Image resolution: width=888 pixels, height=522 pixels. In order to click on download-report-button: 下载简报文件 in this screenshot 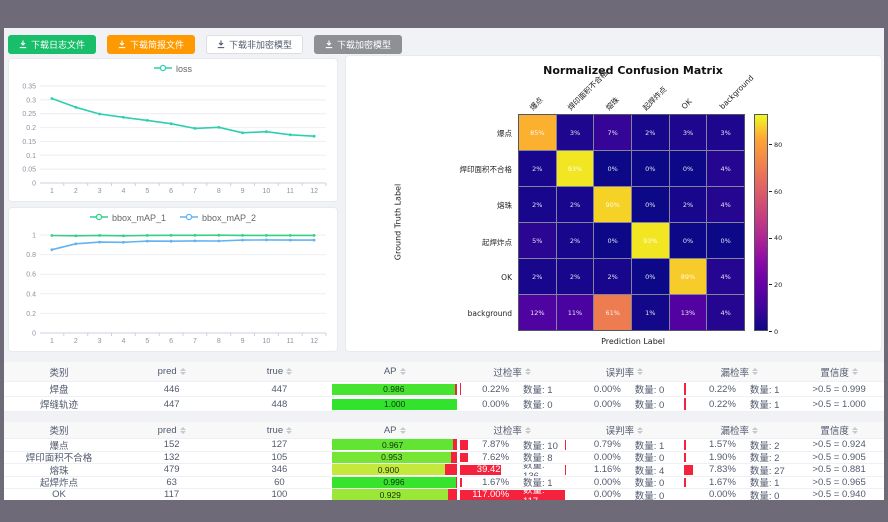, I will do `click(151, 44)`.